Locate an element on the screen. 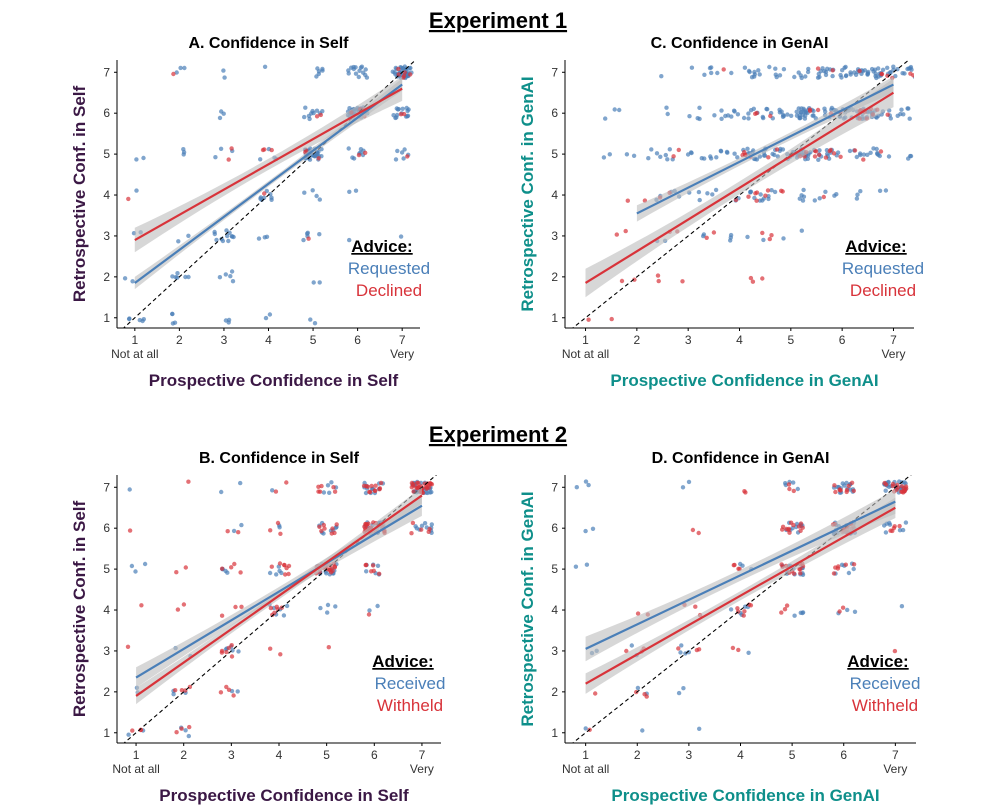  x-tick-label: 5 is located at coordinates (792, 755).